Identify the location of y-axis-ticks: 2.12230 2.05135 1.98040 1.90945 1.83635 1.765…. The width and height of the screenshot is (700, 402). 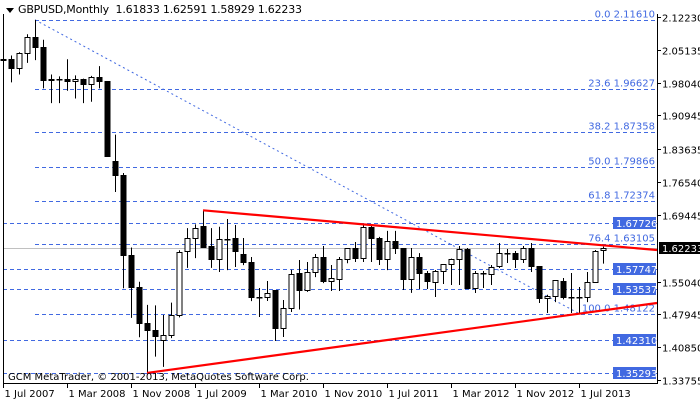
(678, 201).